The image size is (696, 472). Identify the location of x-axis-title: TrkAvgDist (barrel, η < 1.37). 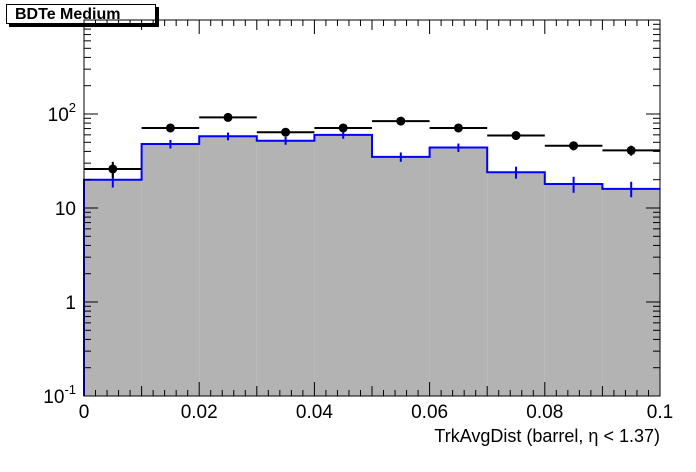
(547, 436).